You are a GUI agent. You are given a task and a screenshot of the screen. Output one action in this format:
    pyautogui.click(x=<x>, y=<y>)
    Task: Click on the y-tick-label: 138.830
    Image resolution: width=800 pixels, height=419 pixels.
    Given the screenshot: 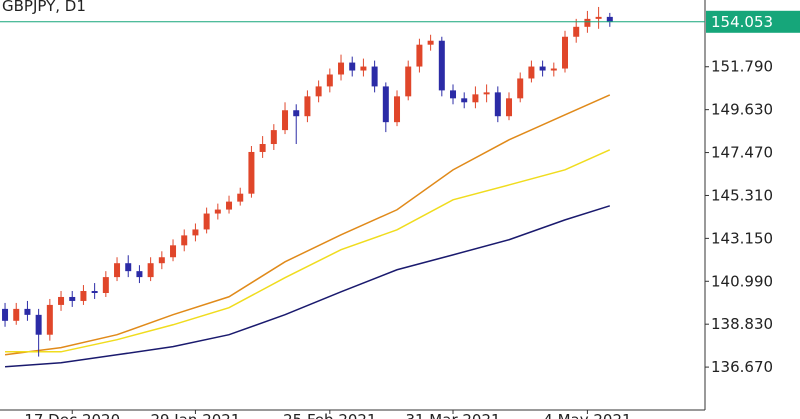 What is the action you would take?
    pyautogui.click(x=742, y=324)
    